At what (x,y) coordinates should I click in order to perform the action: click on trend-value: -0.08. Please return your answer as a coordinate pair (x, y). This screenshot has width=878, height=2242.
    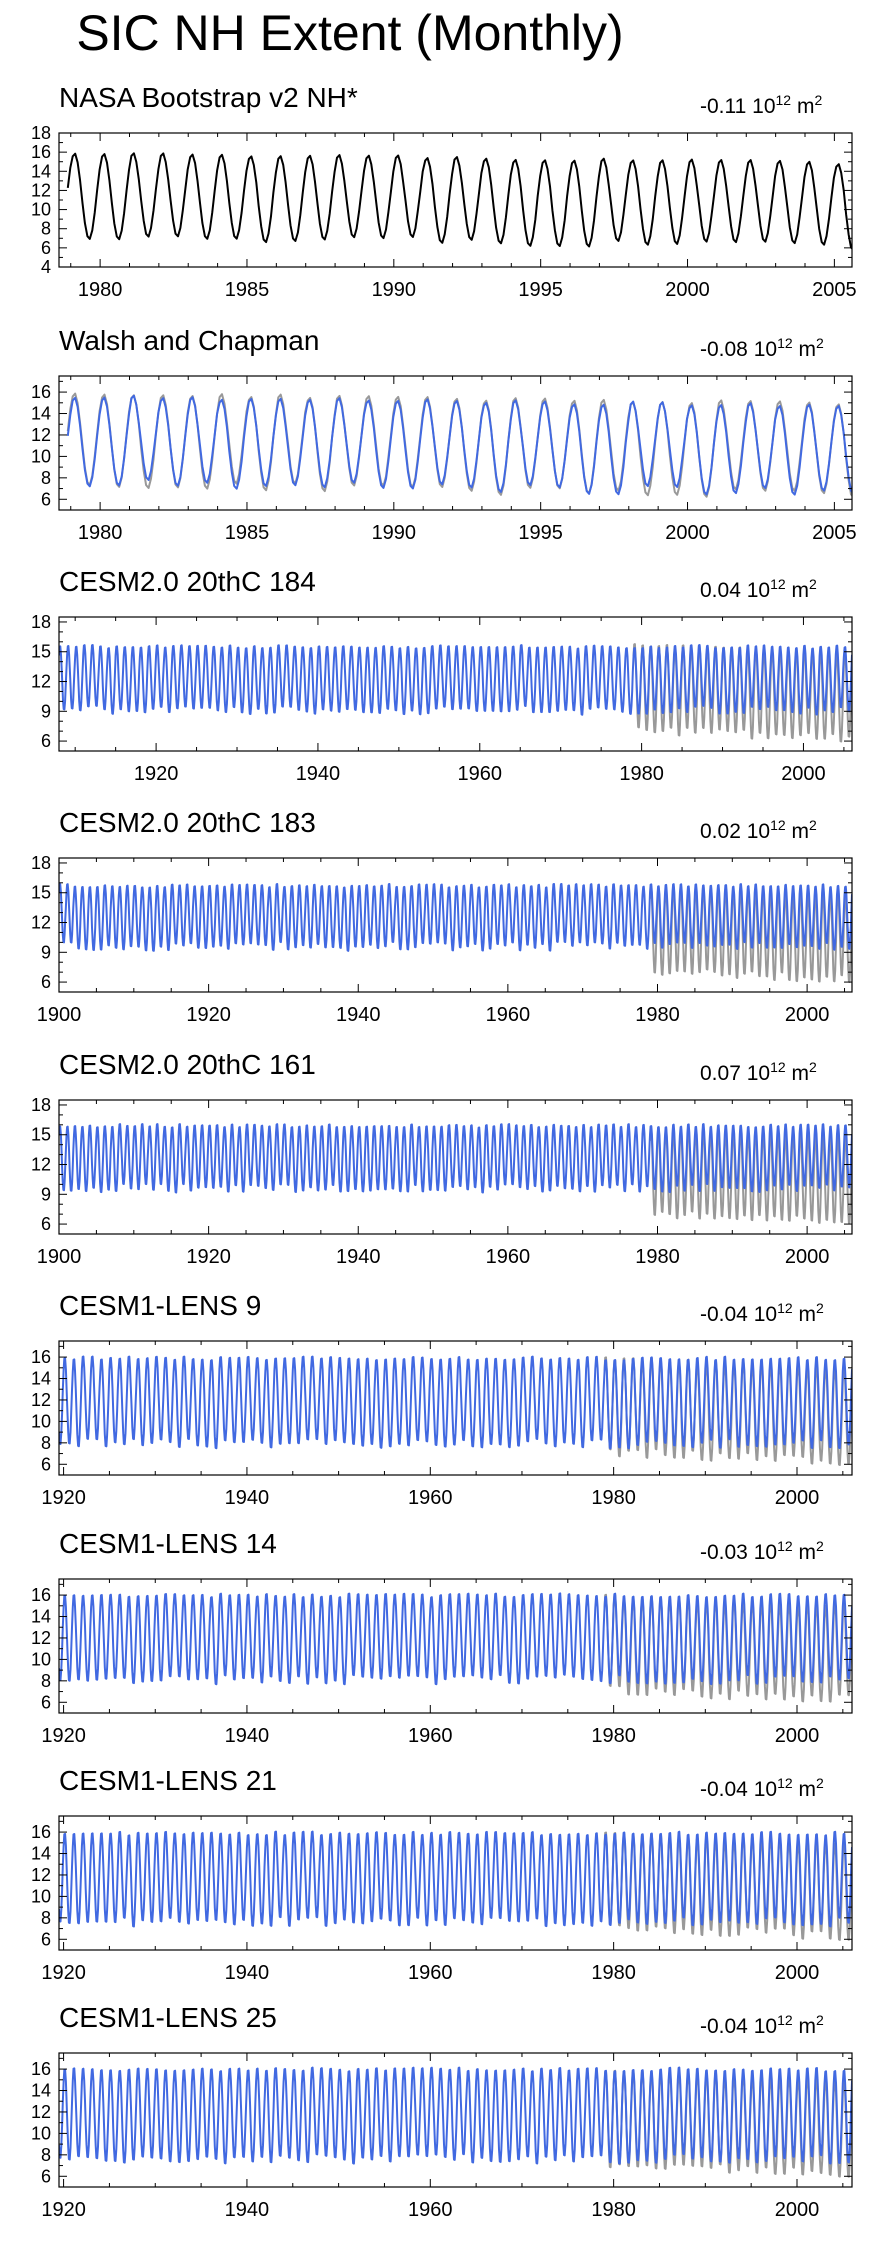
    Looking at the image, I should click on (724, 349).